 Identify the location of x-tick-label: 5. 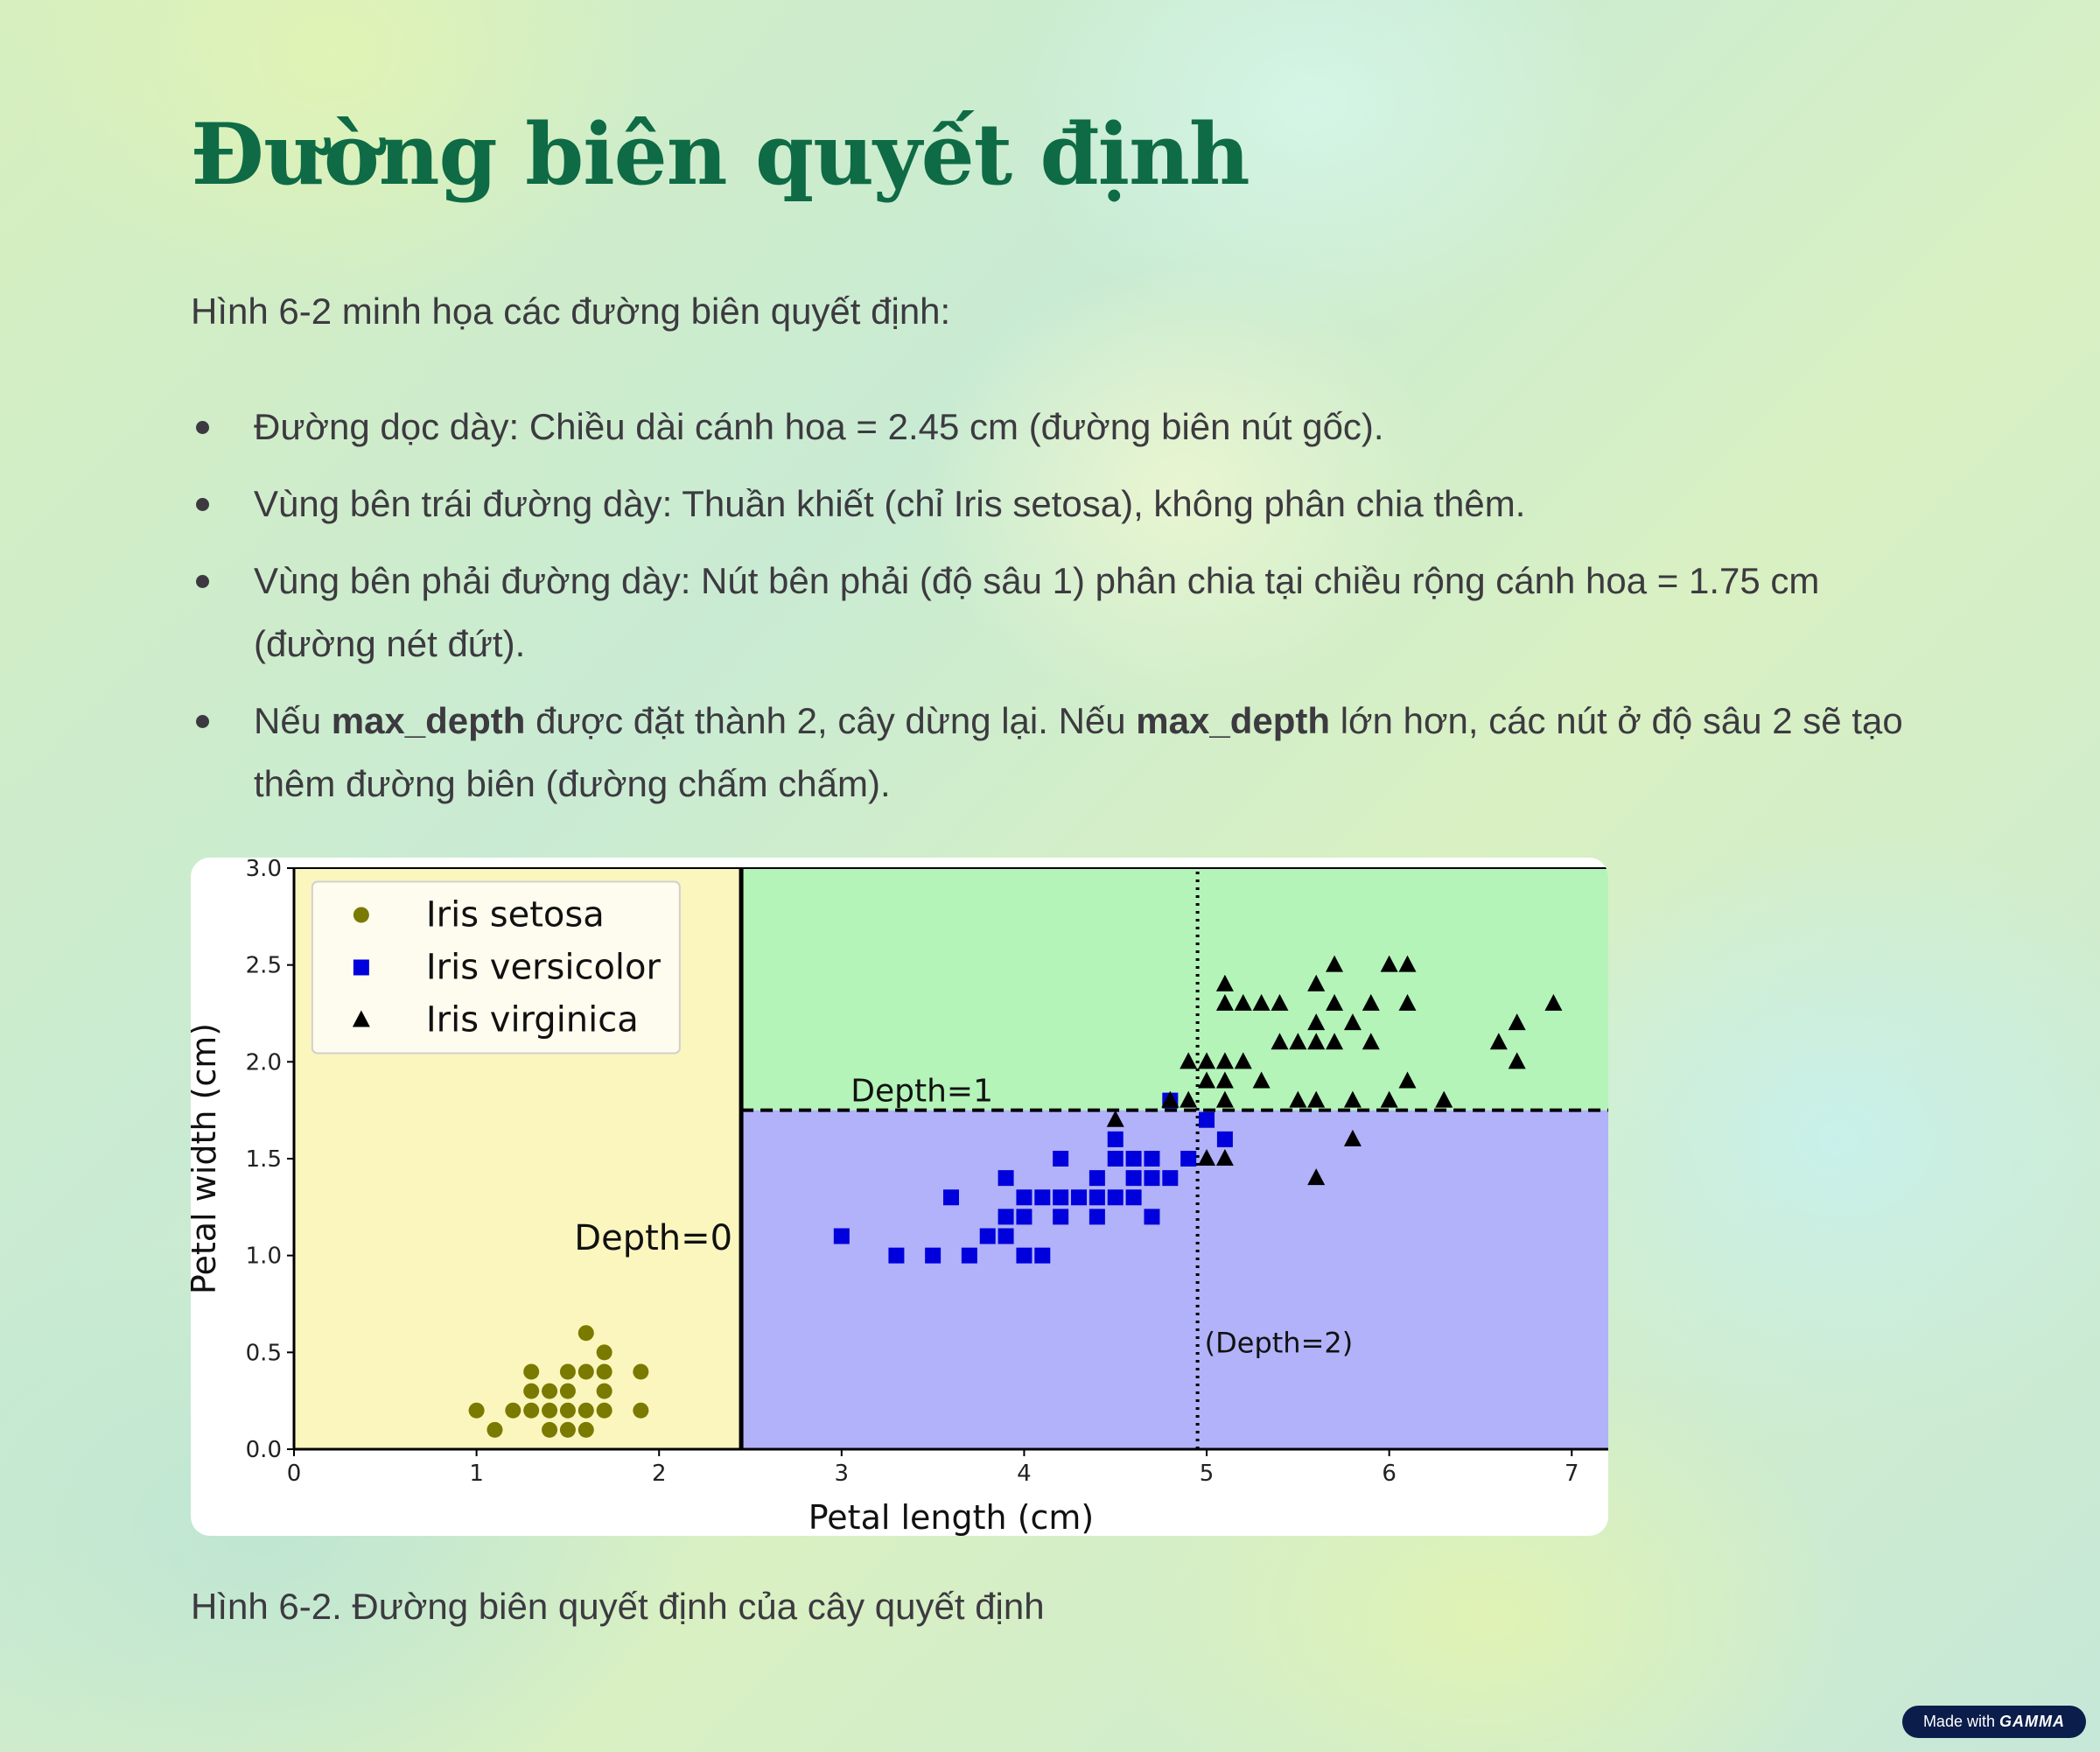
(1207, 1474).